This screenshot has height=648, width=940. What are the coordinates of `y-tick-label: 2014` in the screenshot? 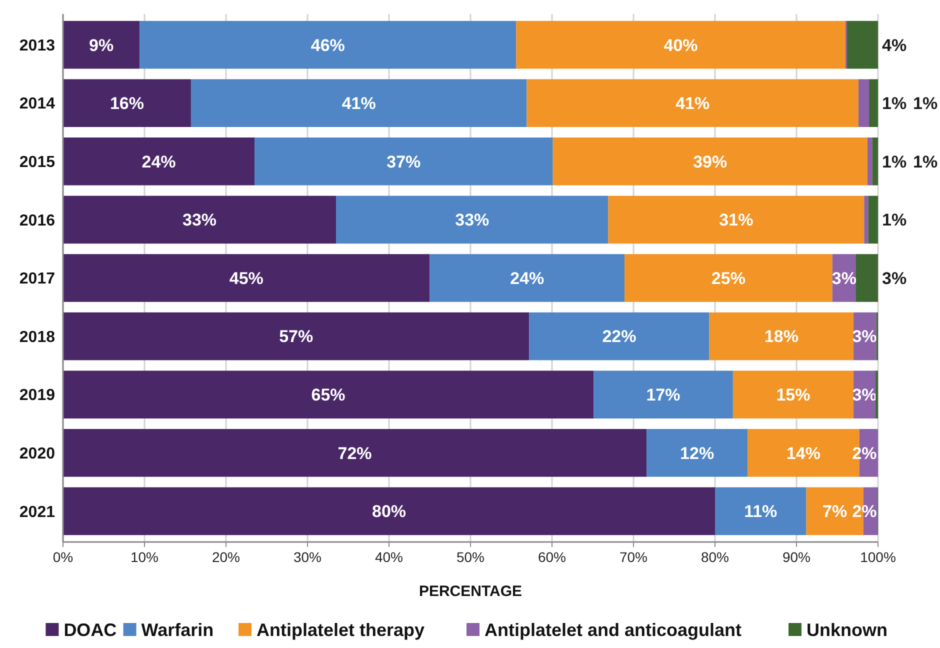 It's located at (37, 104).